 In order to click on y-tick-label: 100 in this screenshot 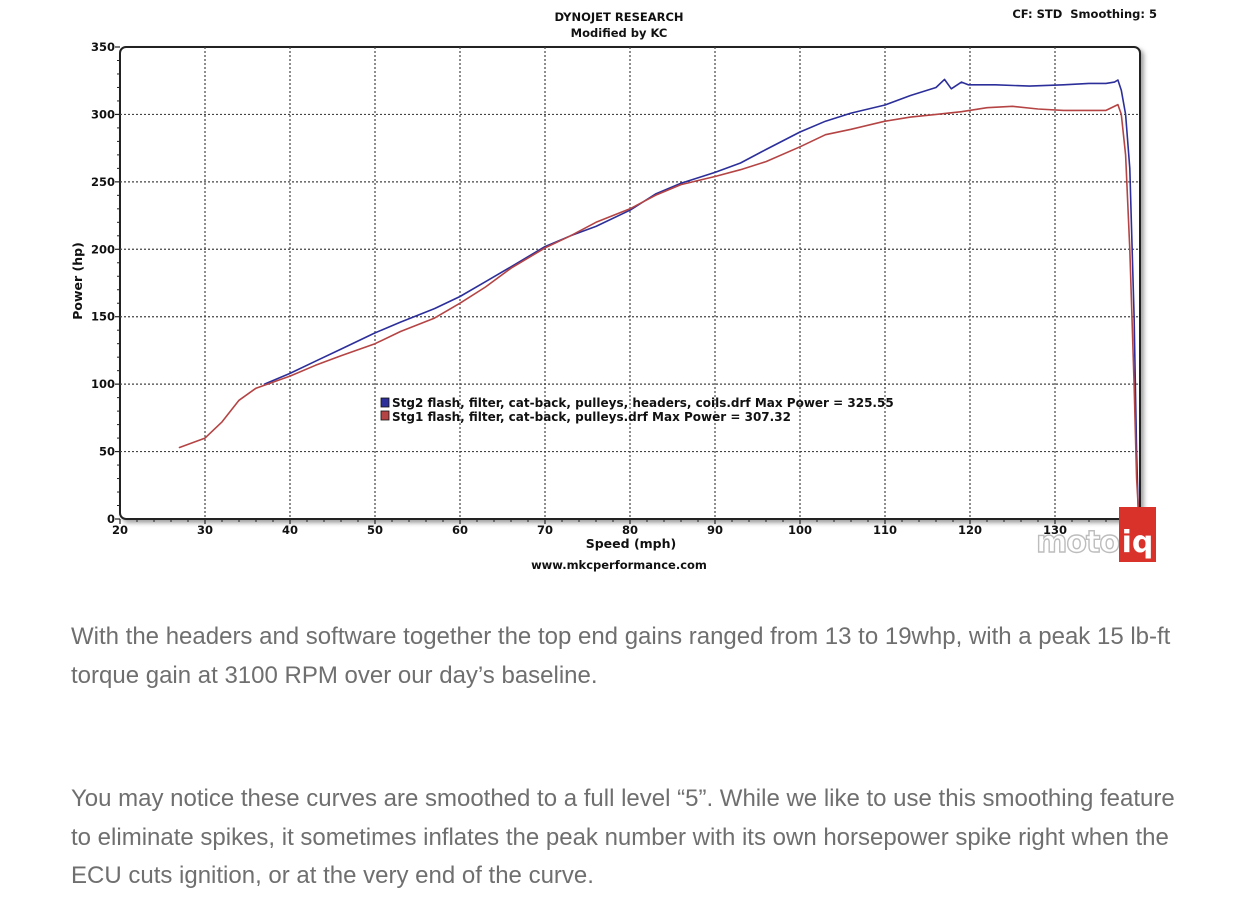, I will do `click(103, 384)`.